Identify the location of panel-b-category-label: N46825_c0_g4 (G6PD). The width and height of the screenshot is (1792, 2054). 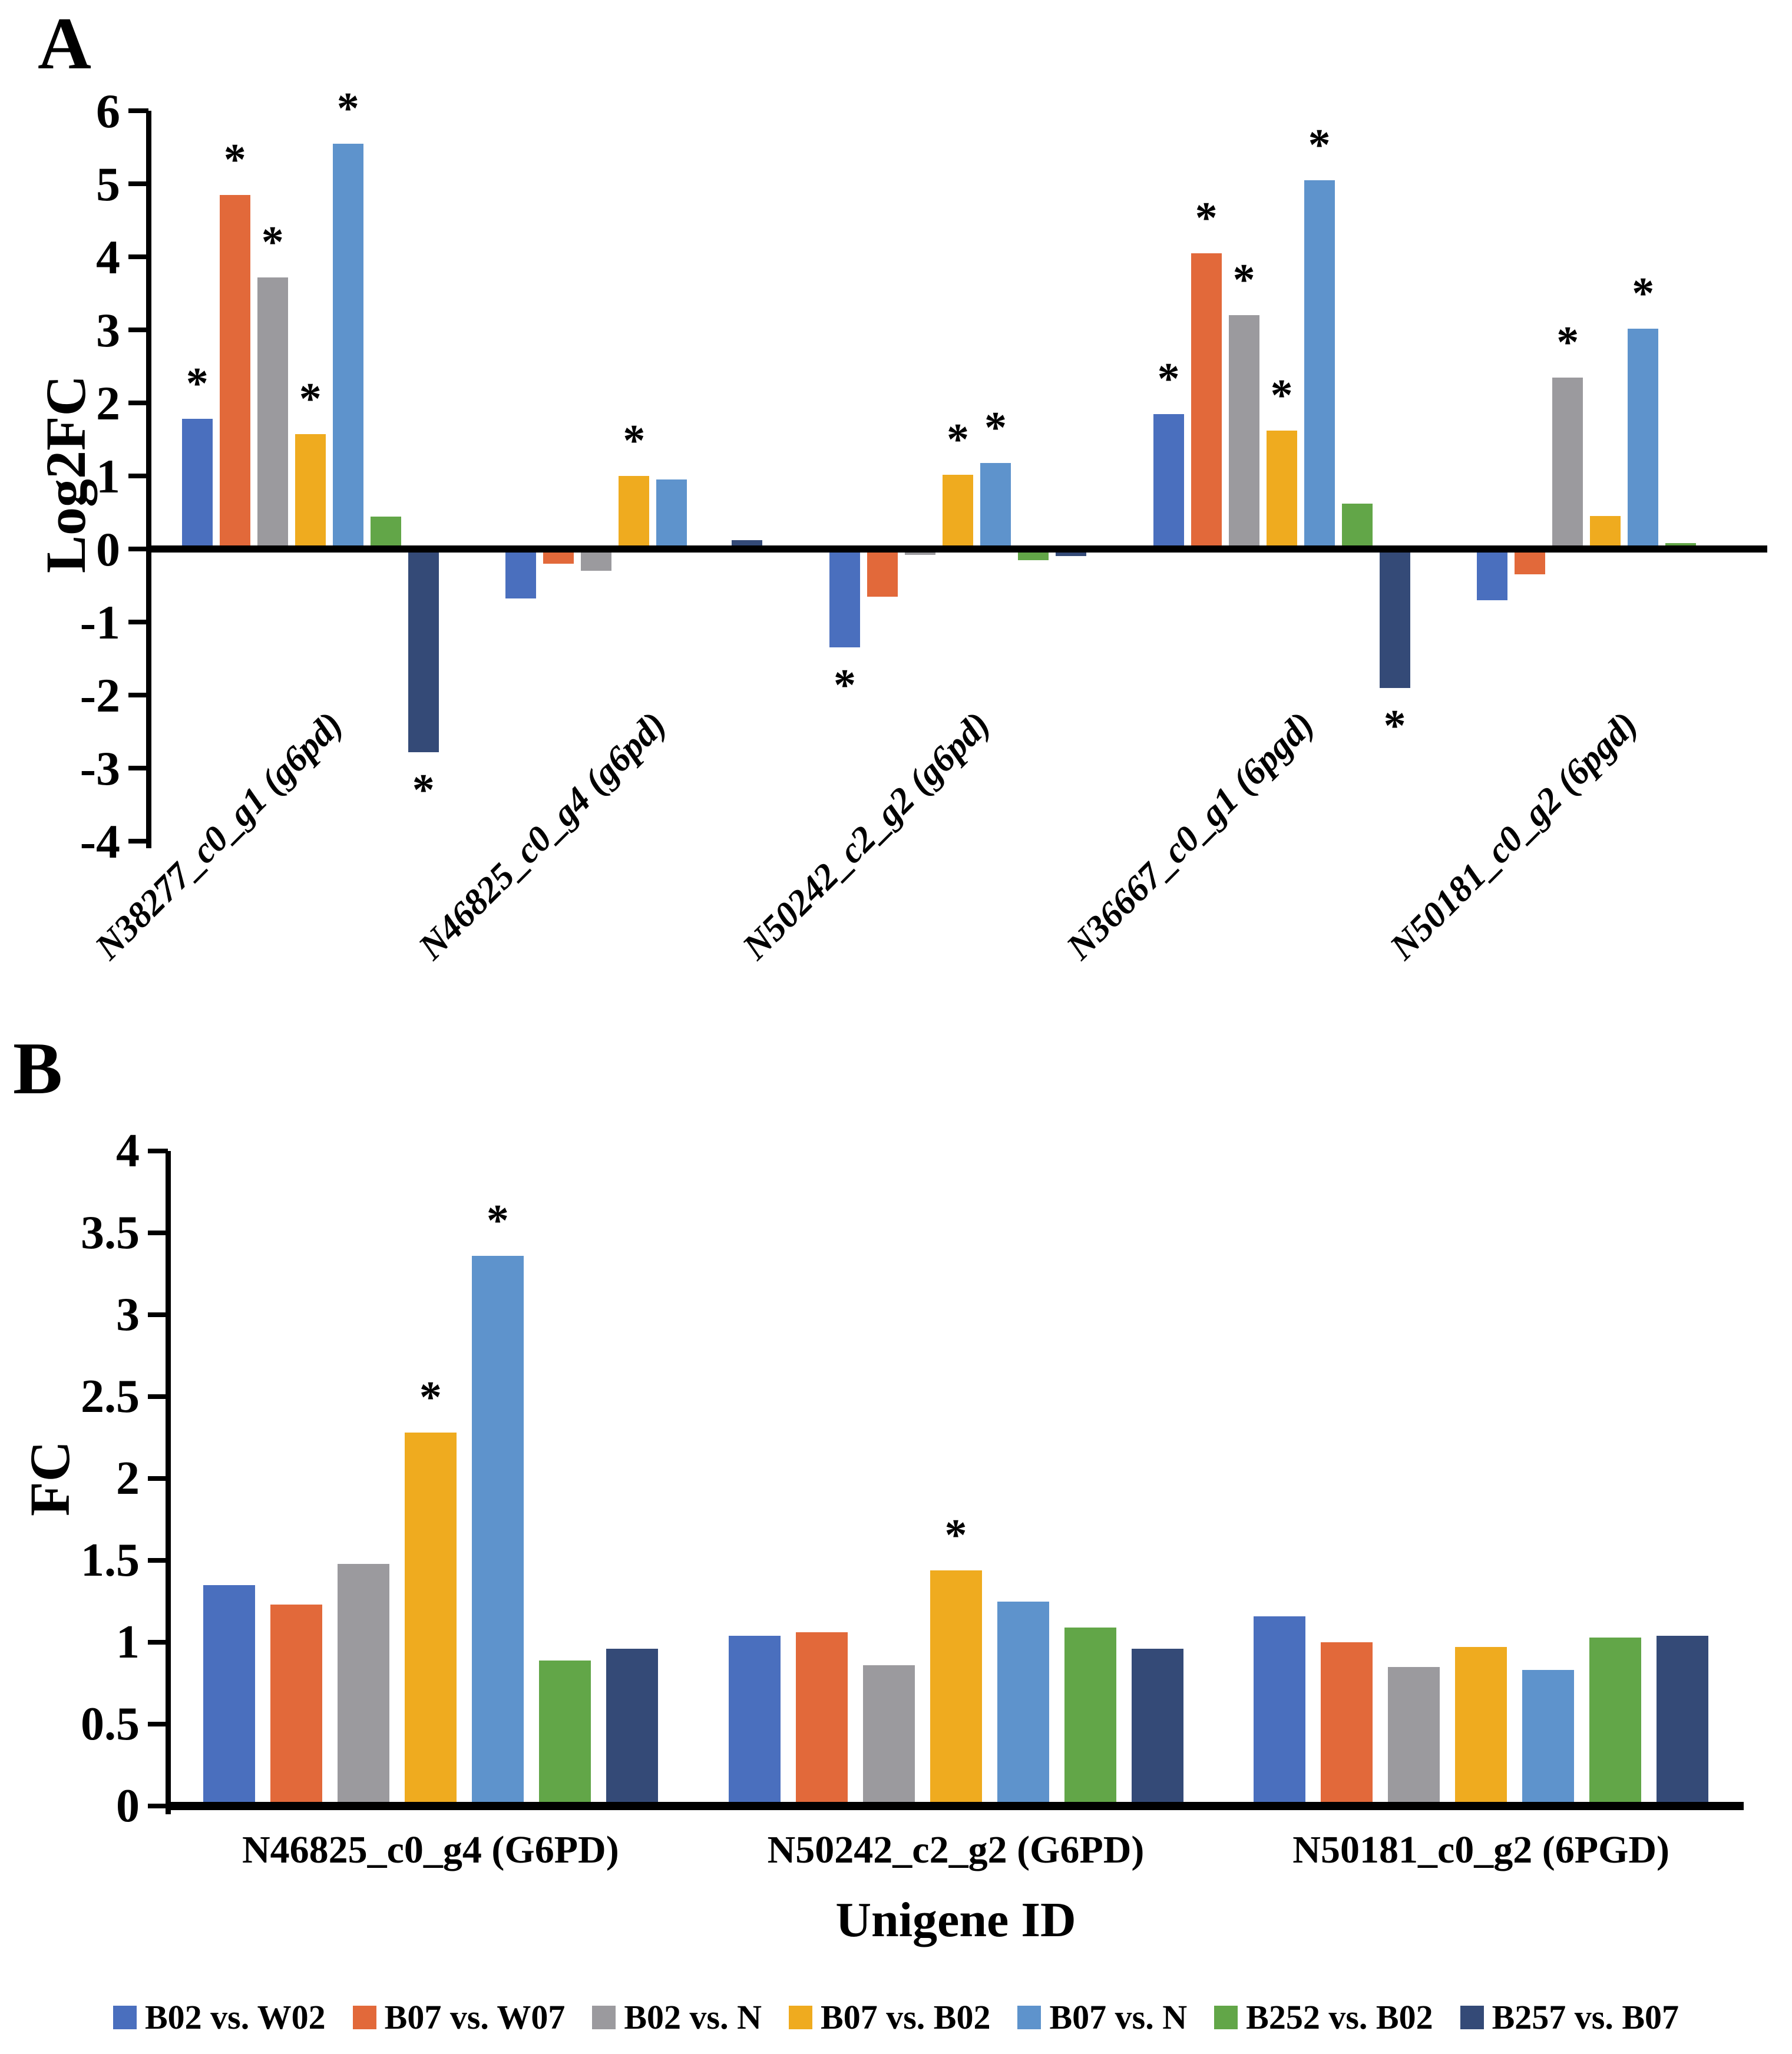
(430, 1849).